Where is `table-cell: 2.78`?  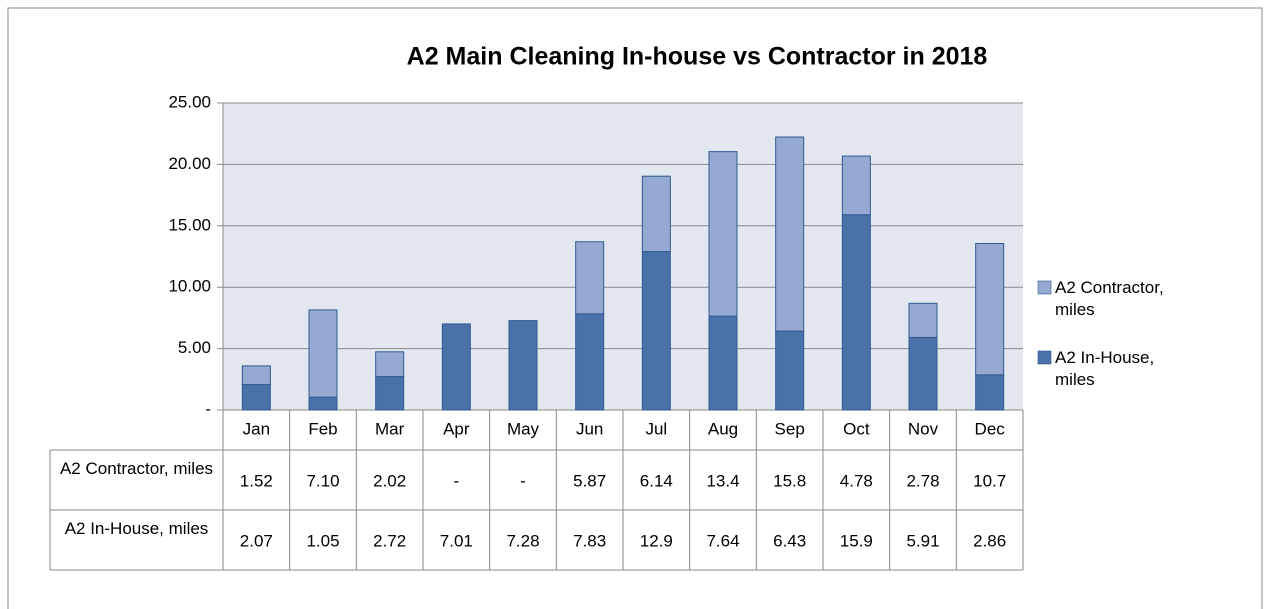
table-cell: 2.78 is located at coordinates (922, 480).